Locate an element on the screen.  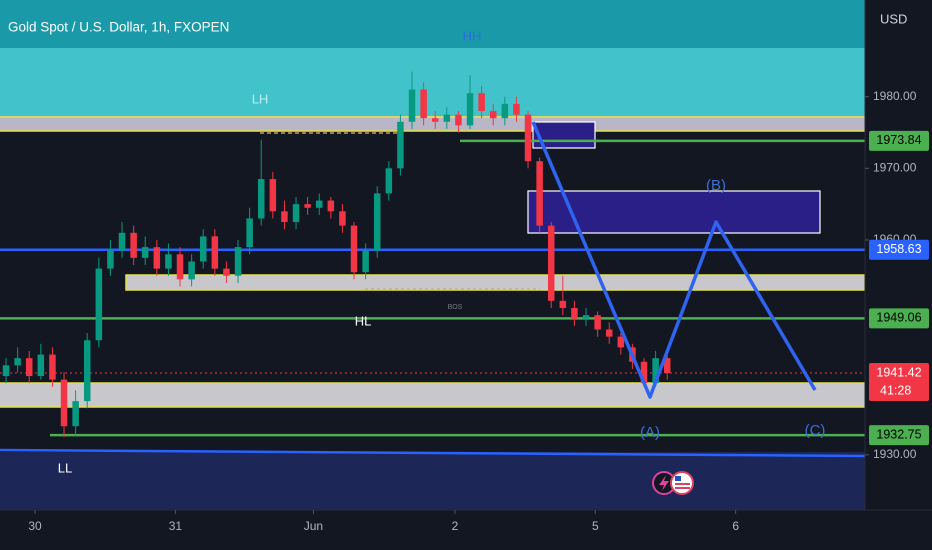
price-label: 1932.75 is located at coordinates (898, 434).